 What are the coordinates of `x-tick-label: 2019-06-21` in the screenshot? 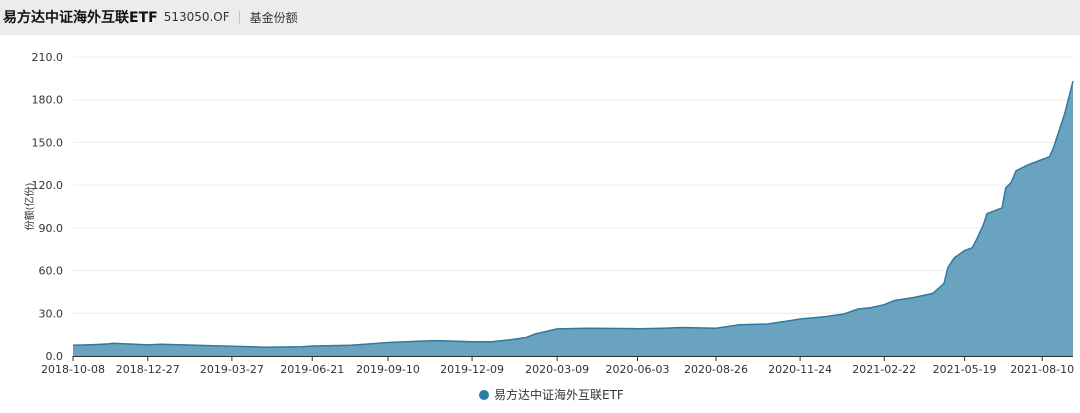 It's located at (312, 369).